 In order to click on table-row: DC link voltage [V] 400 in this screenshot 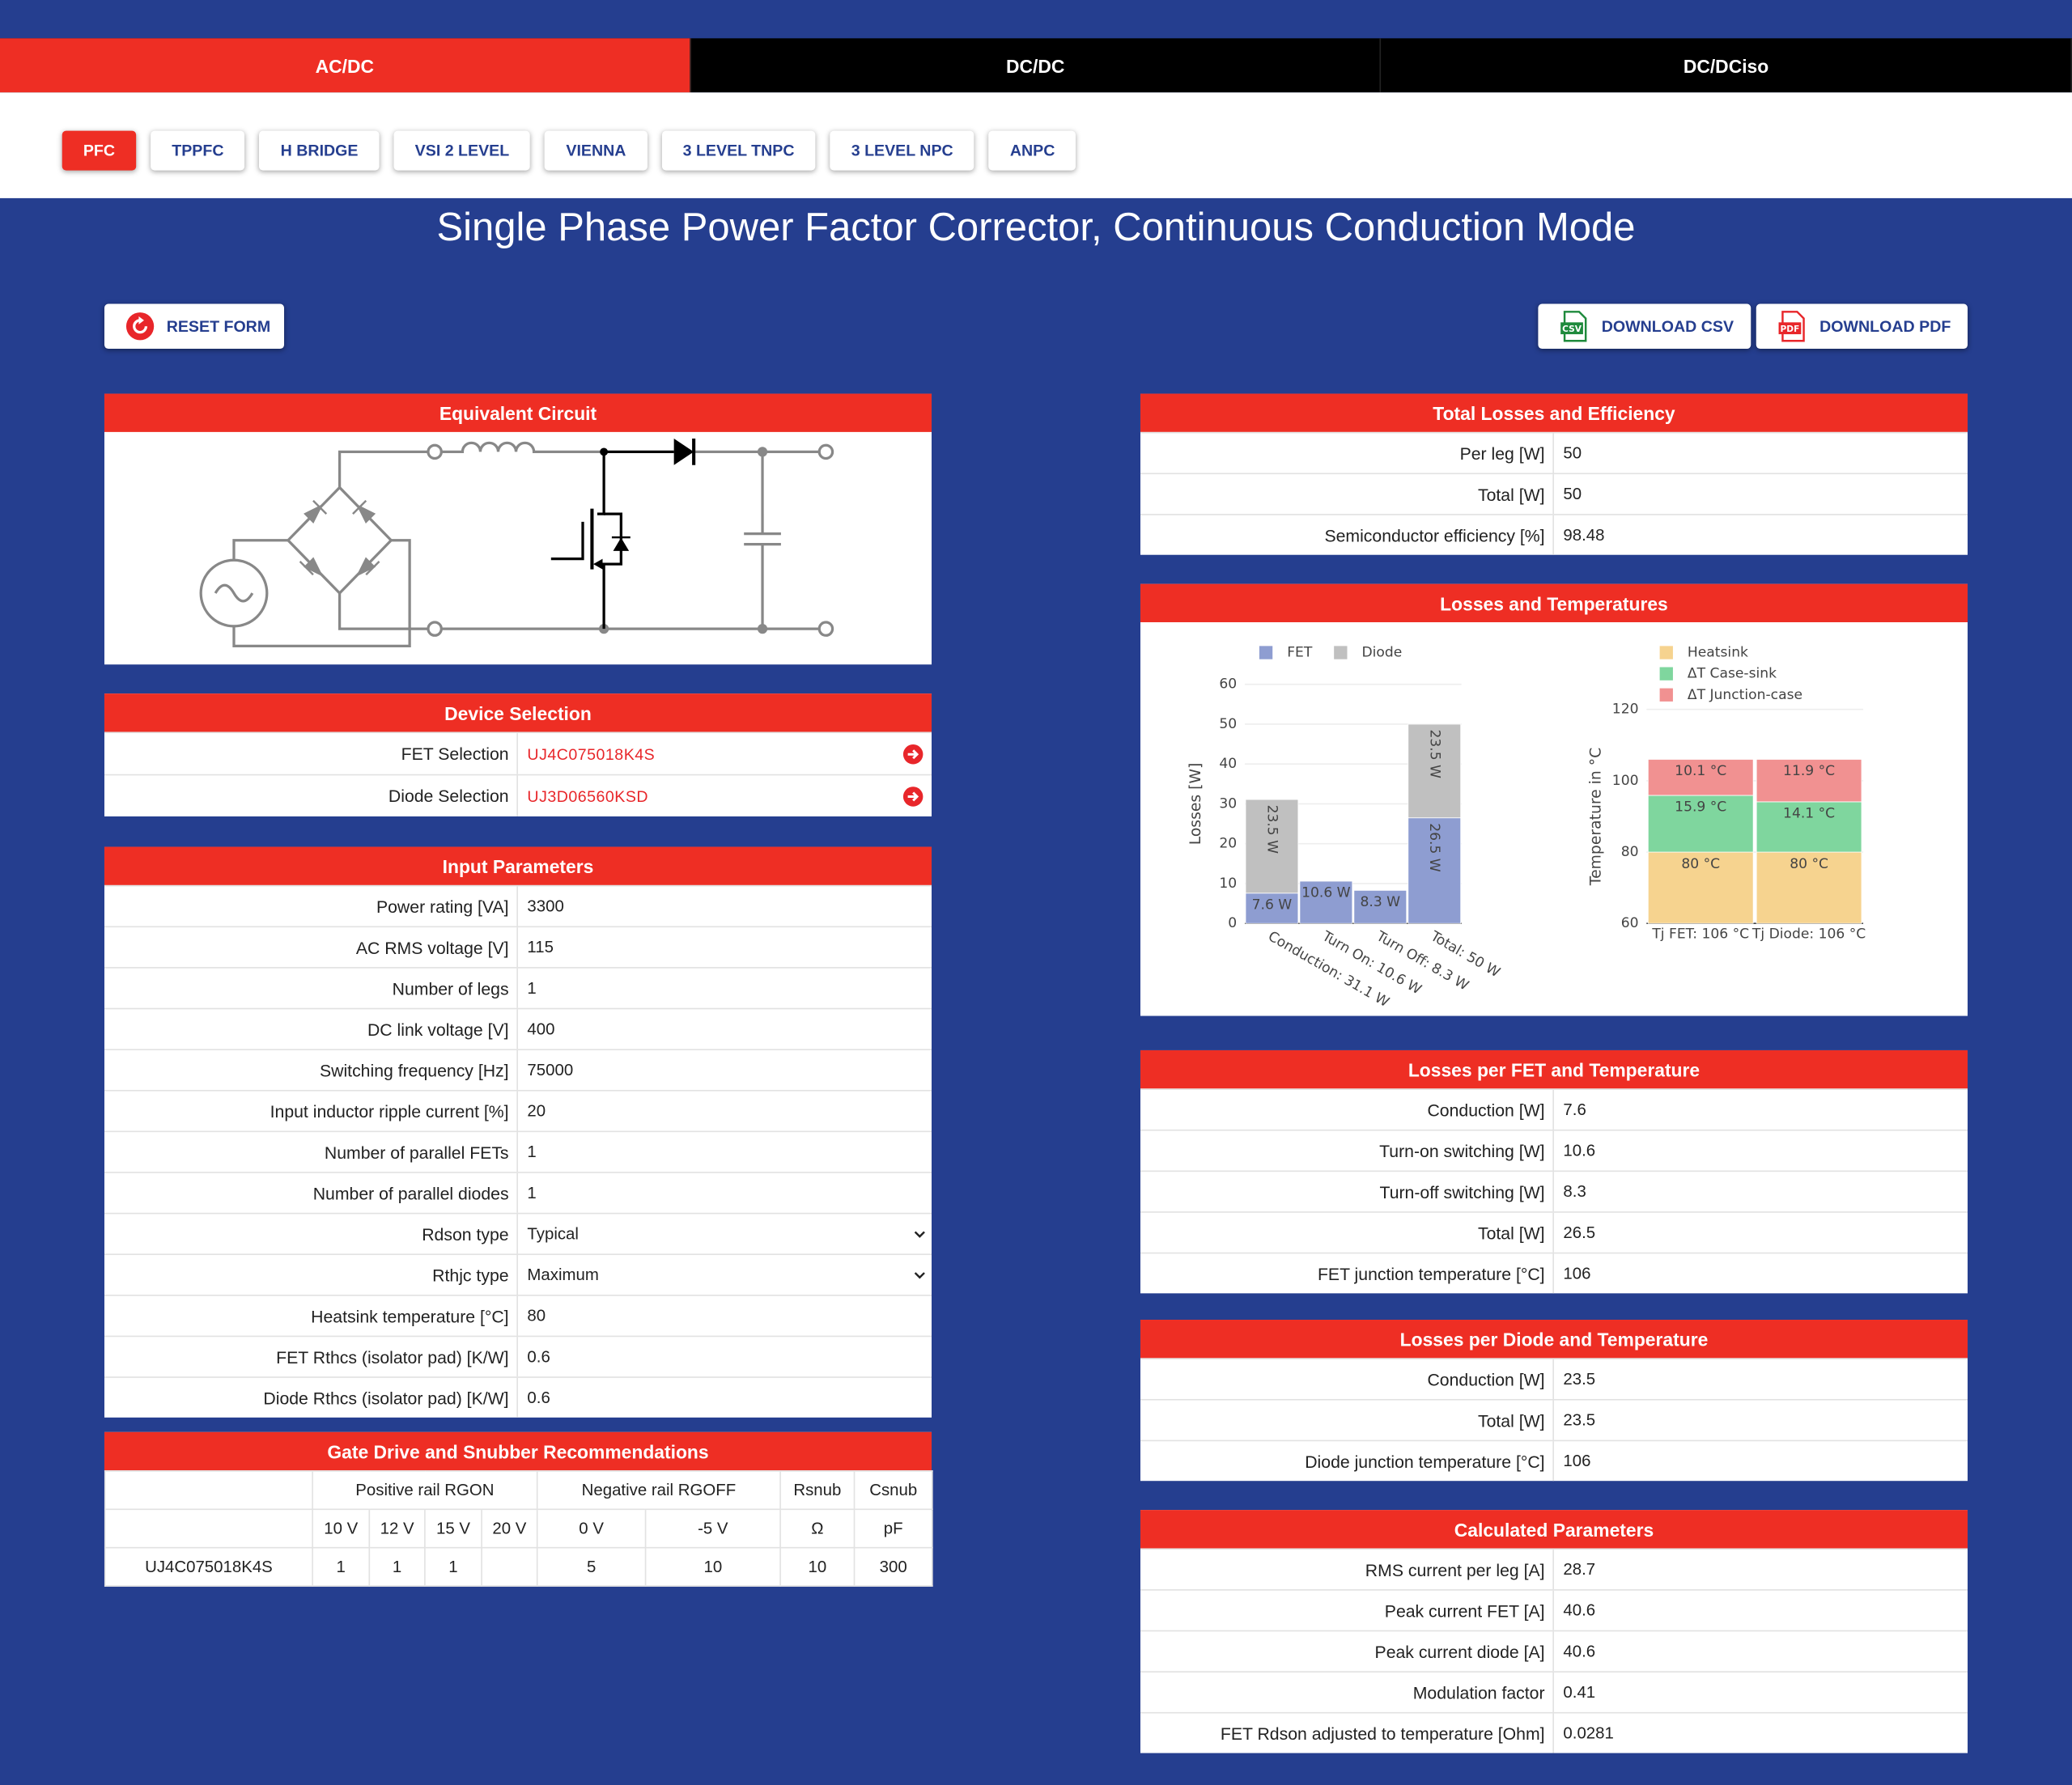, I will do `click(518, 1028)`.